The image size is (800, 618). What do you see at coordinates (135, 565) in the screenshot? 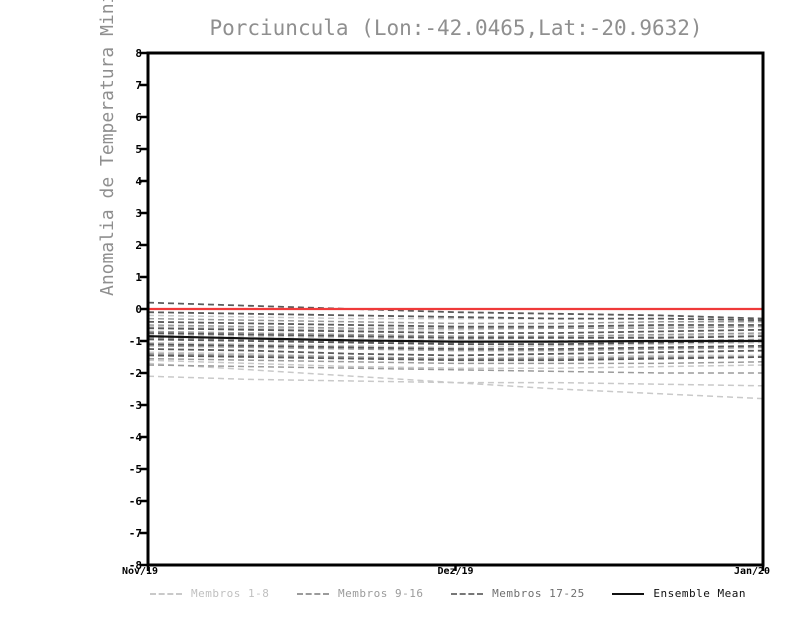
I see `y-tick-label: -8` at bounding box center [135, 565].